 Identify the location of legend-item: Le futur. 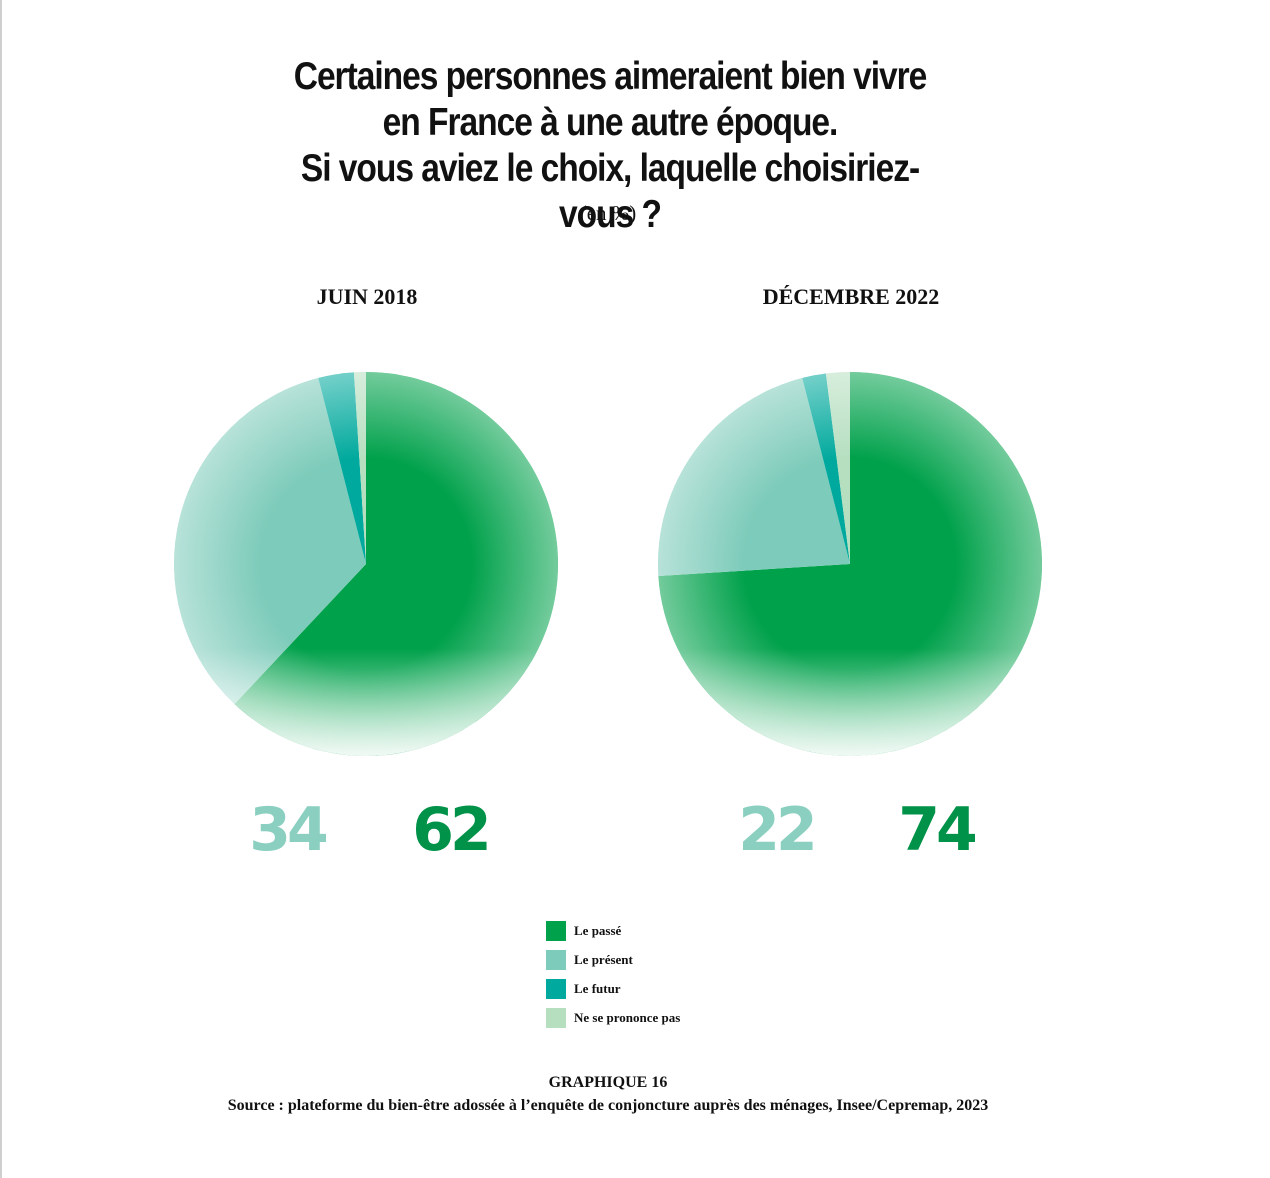
(613, 988).